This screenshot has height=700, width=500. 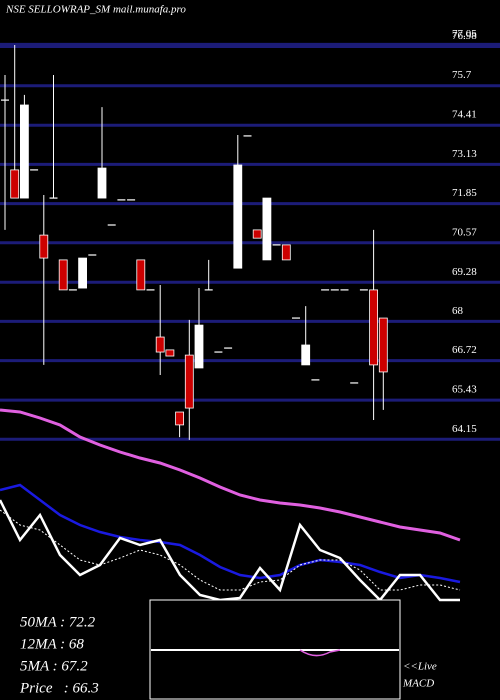 I want to click on macd-label: MACD, so click(x=418, y=684).